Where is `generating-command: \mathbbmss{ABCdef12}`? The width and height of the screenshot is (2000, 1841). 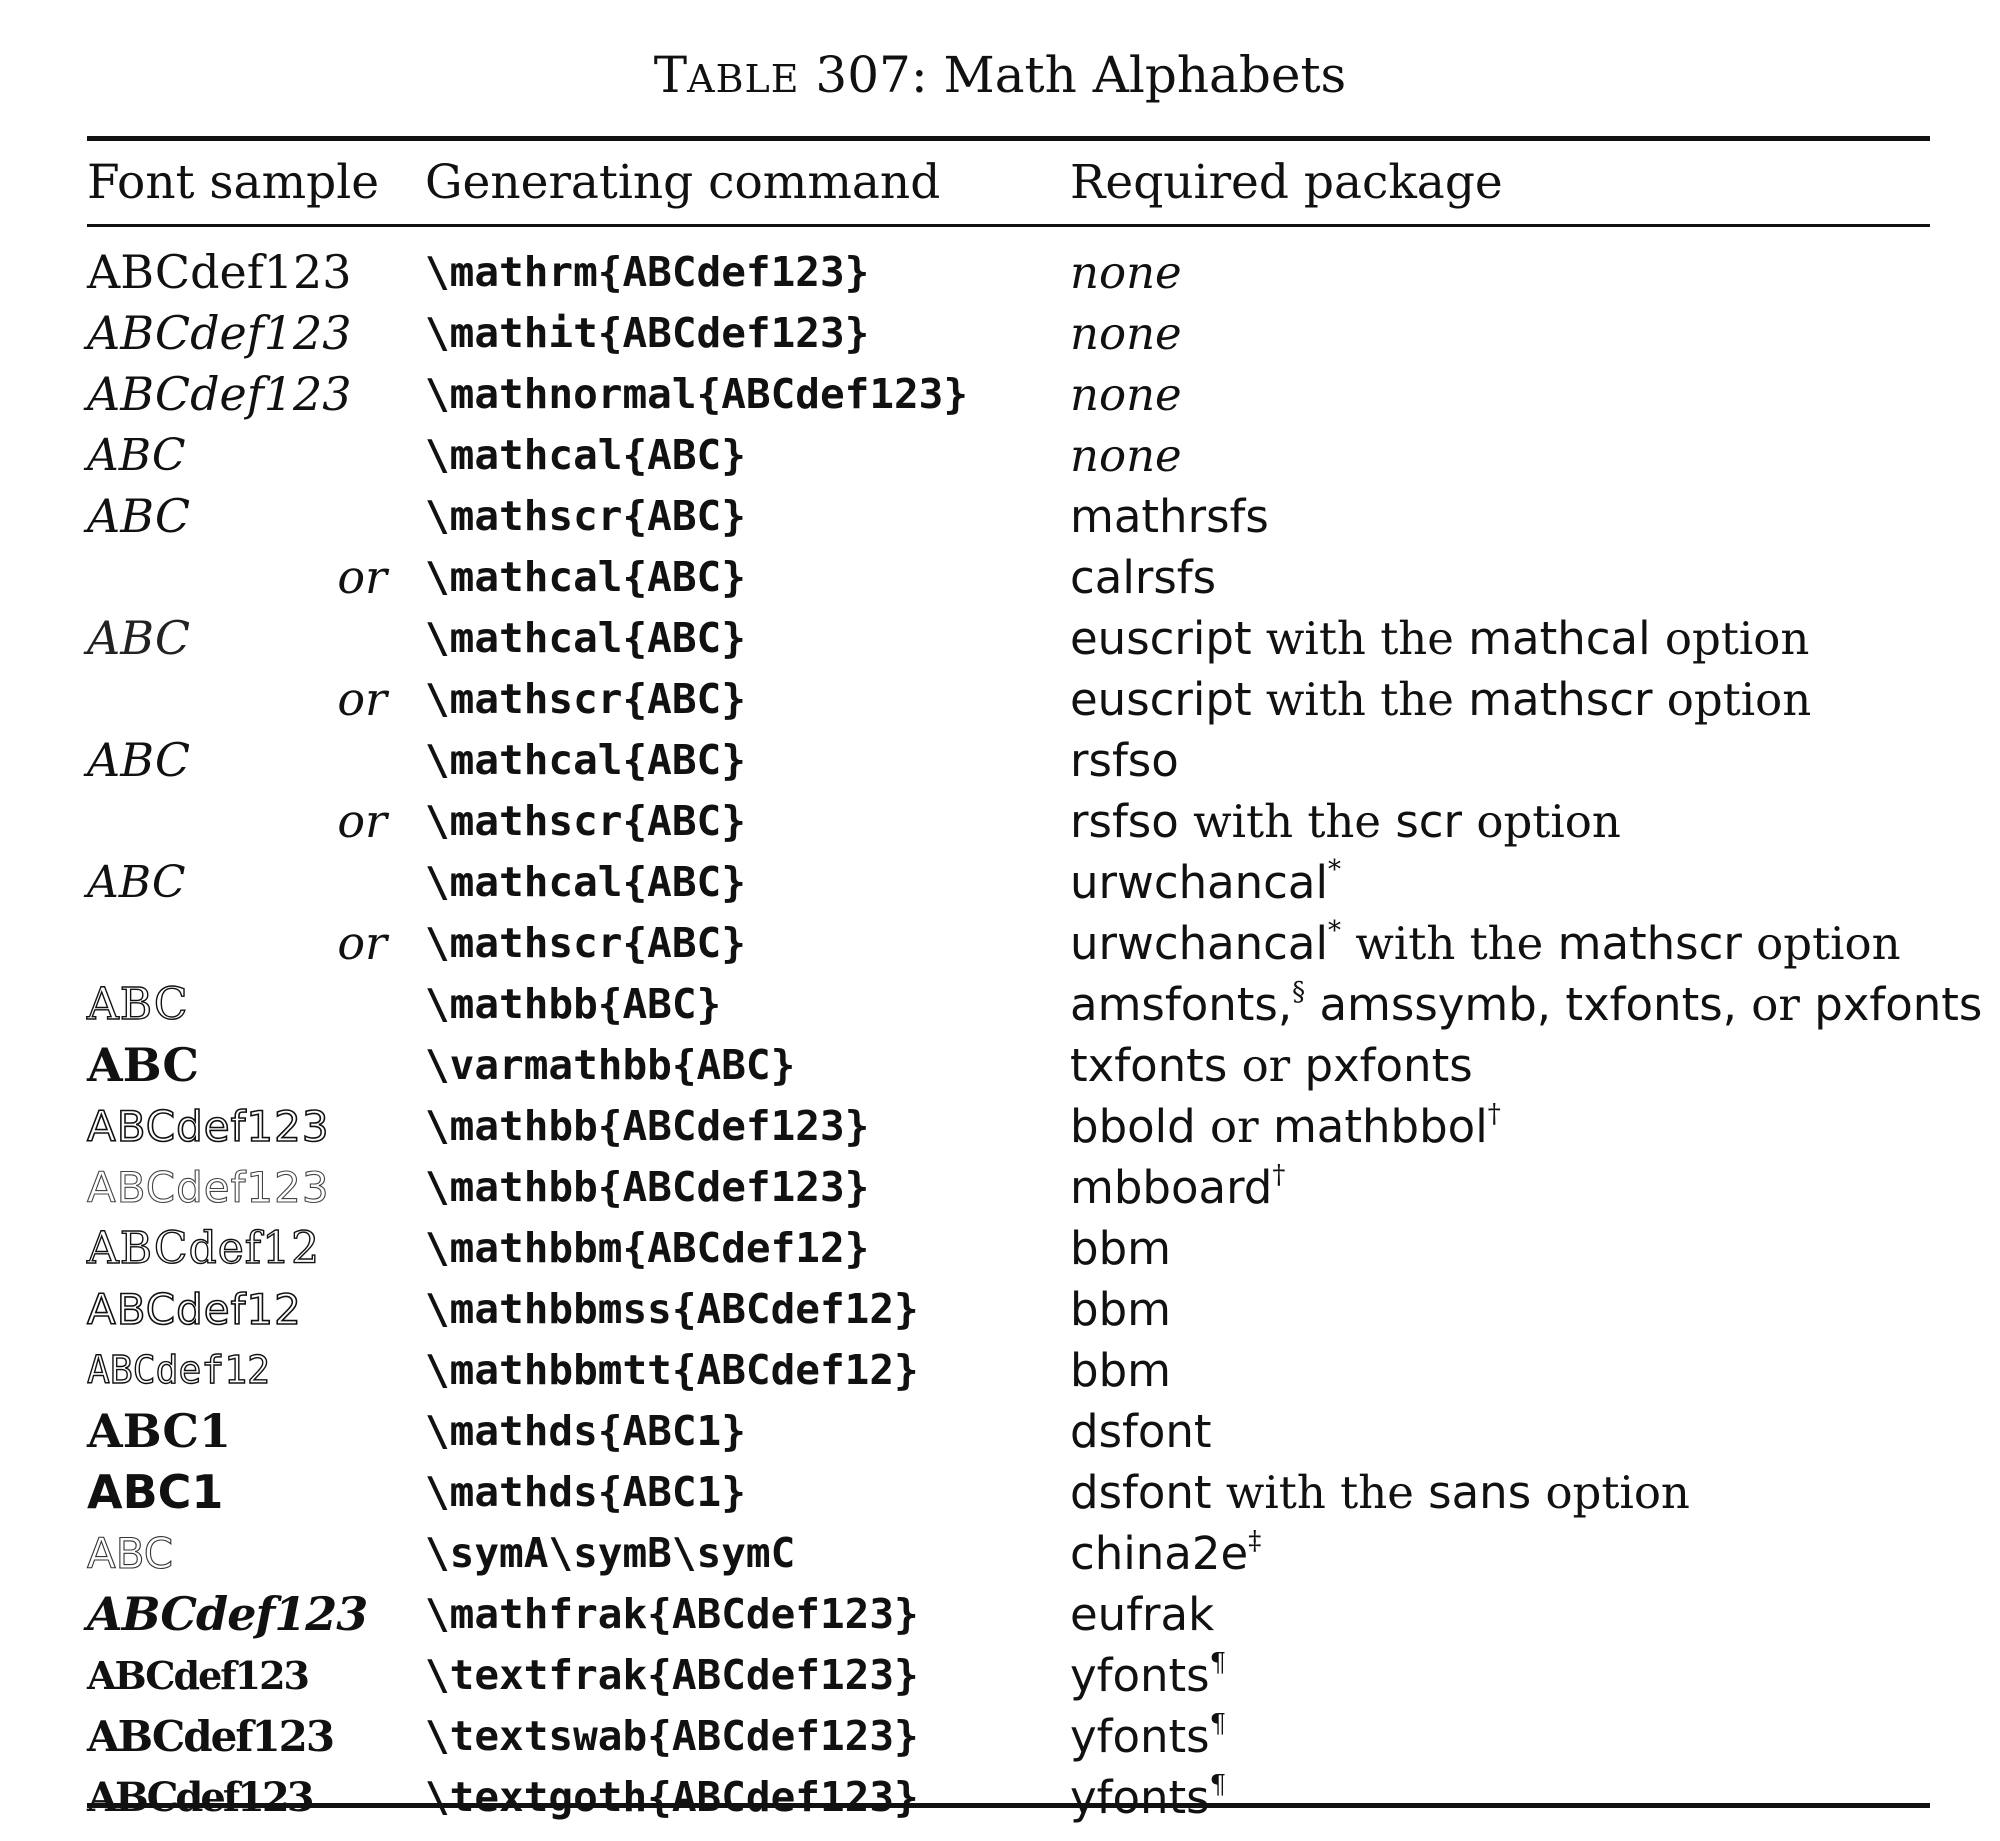
generating-command: \mathbbmss{ABCdef12} is located at coordinates (672, 1309).